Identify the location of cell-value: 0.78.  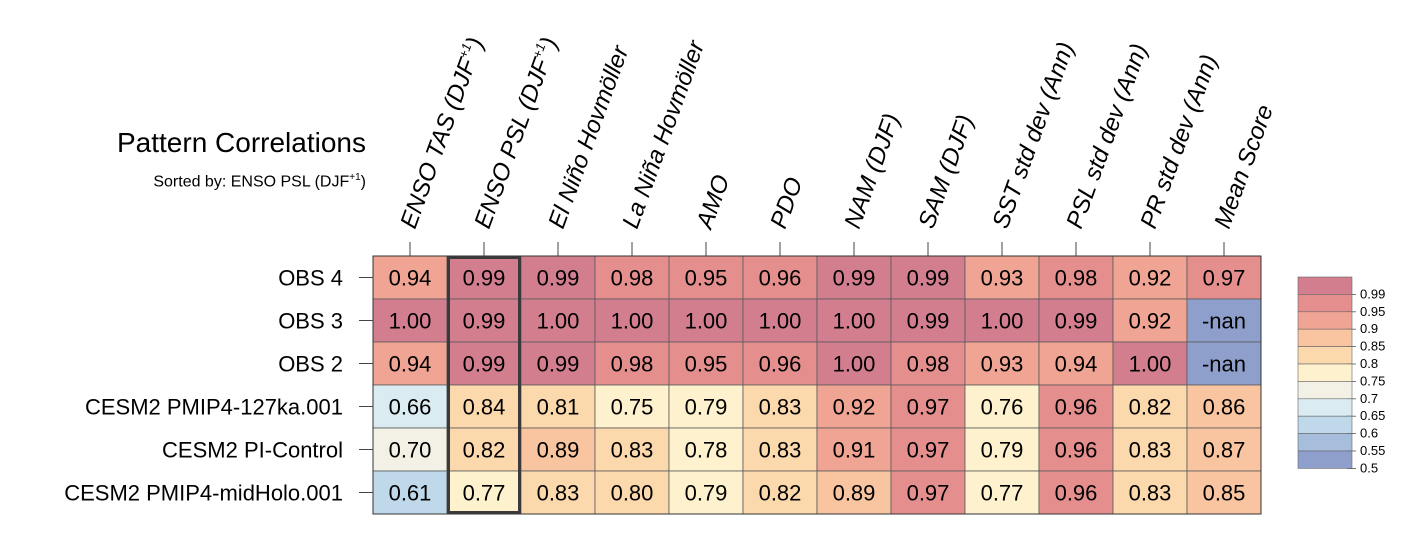
(706, 450).